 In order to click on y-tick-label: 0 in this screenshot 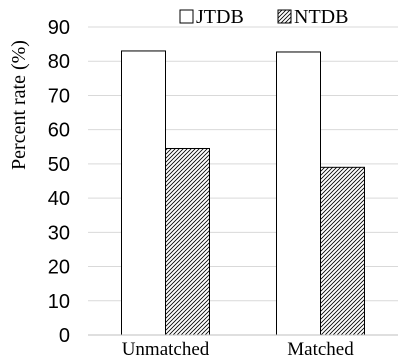, I will do `click(64, 336)`.